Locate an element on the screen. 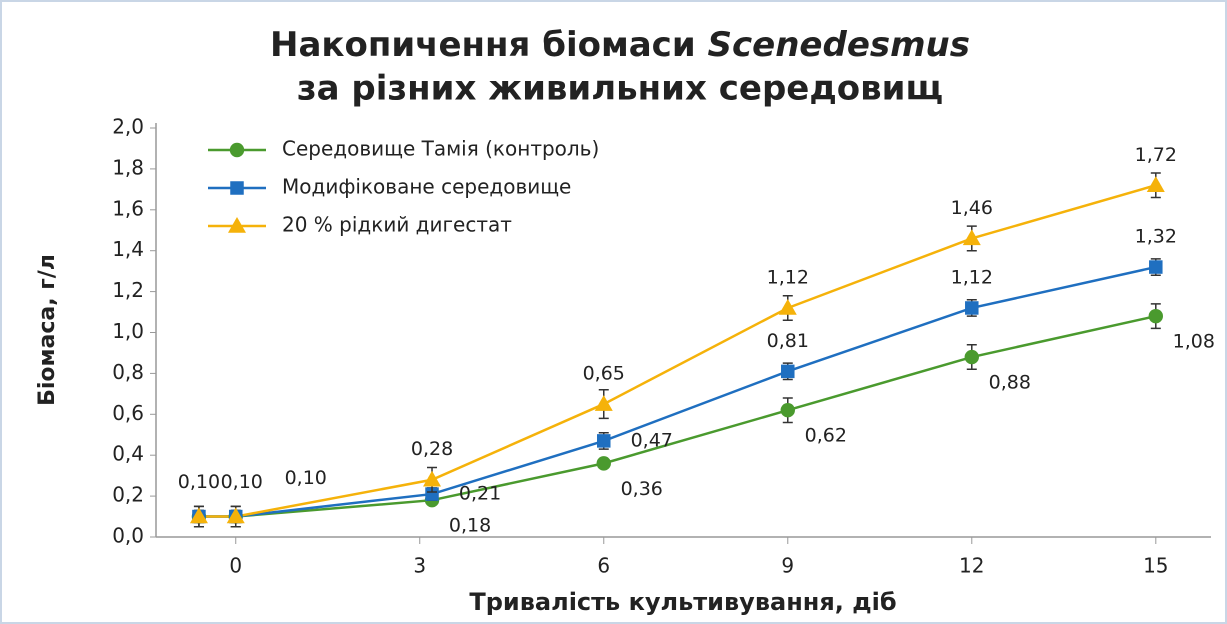 This screenshot has width=1227, height=624. y-tick-label: 0,0 is located at coordinates (128, 536).